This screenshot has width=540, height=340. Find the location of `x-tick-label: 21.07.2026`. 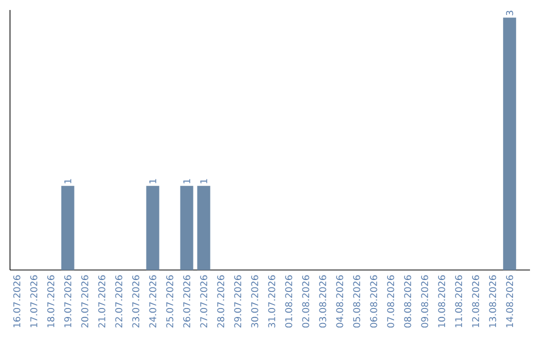

x-tick-label: 21.07.2026 is located at coordinates (102, 301).